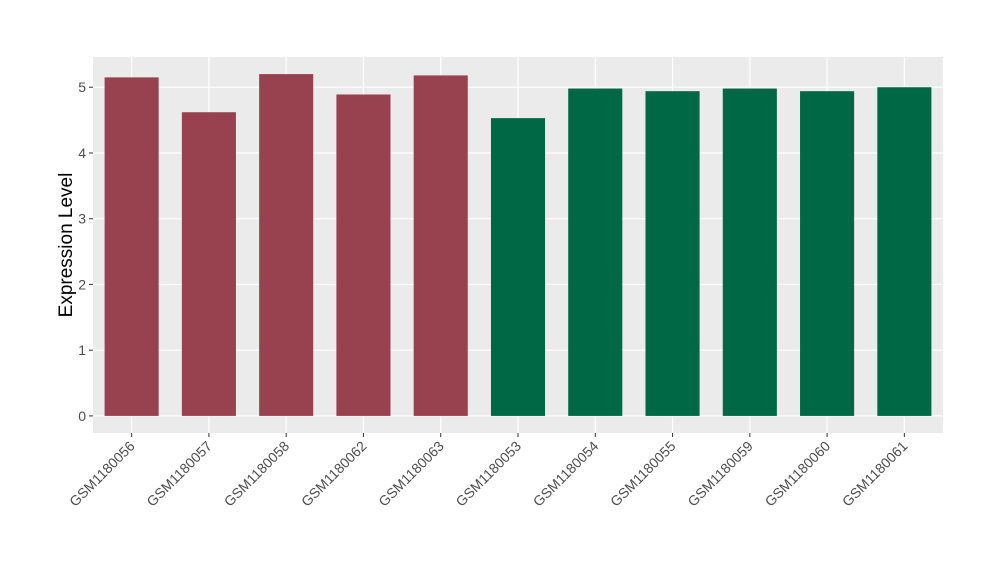 The height and width of the screenshot is (580, 1000). I want to click on x-tick-label: GSM1180062, so click(334, 474).